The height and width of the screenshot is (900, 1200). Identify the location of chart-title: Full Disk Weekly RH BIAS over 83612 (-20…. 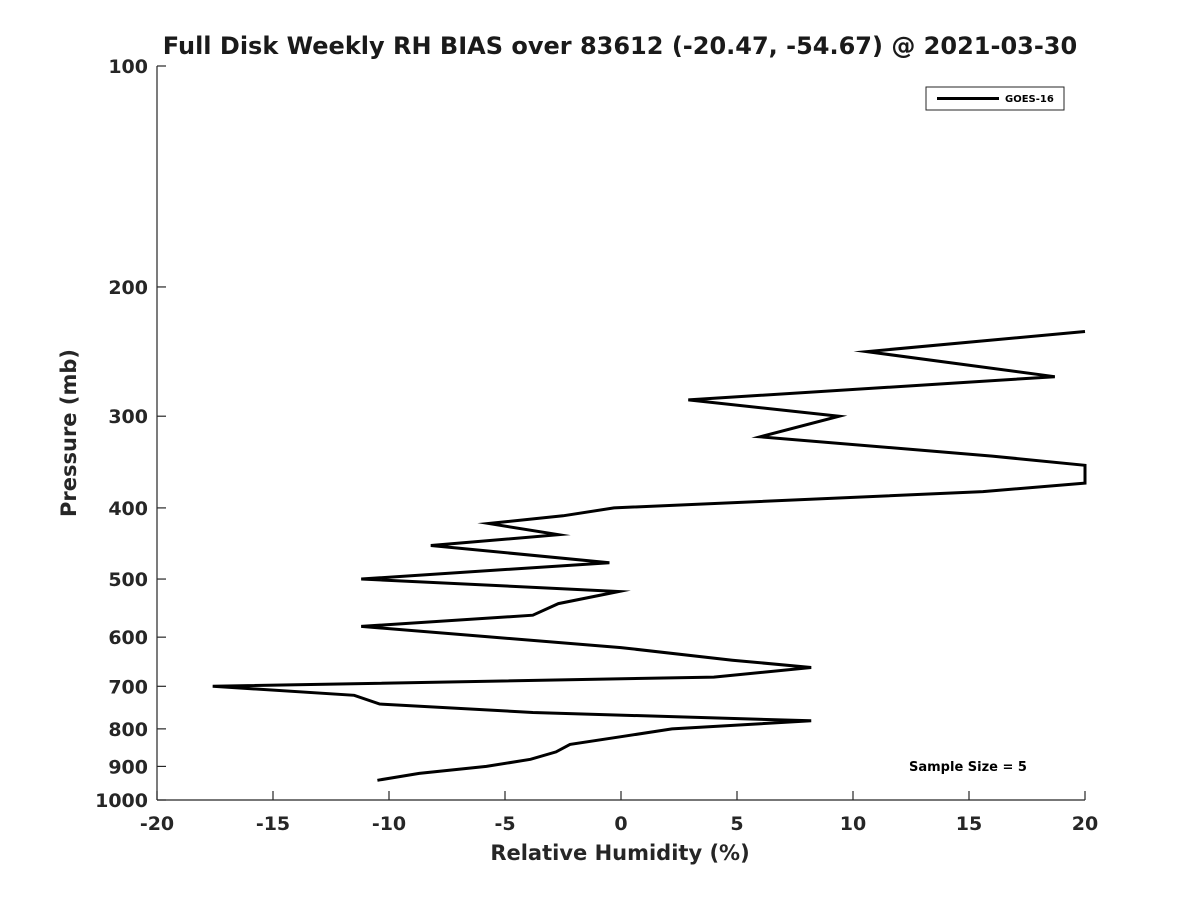
(620, 46).